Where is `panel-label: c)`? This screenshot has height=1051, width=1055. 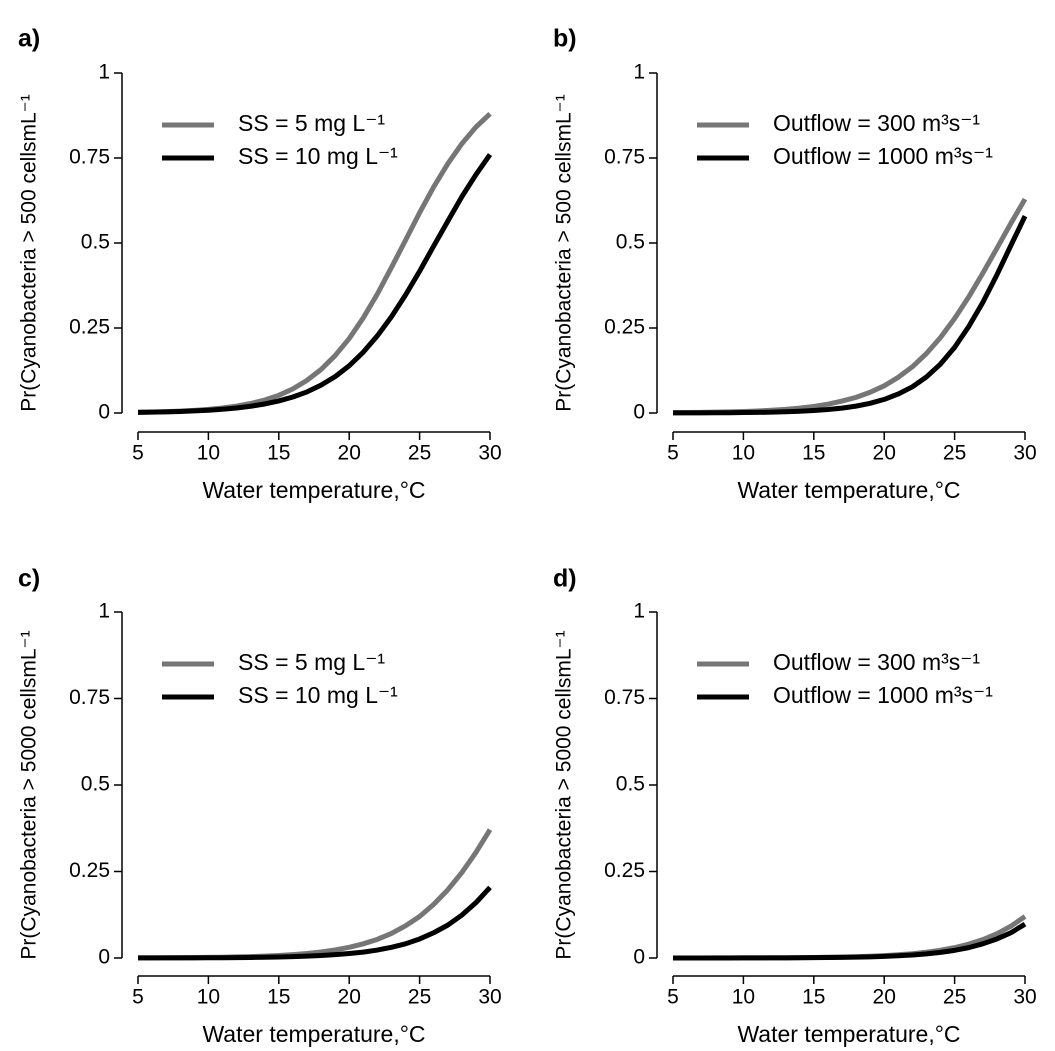 panel-label: c) is located at coordinates (29, 579).